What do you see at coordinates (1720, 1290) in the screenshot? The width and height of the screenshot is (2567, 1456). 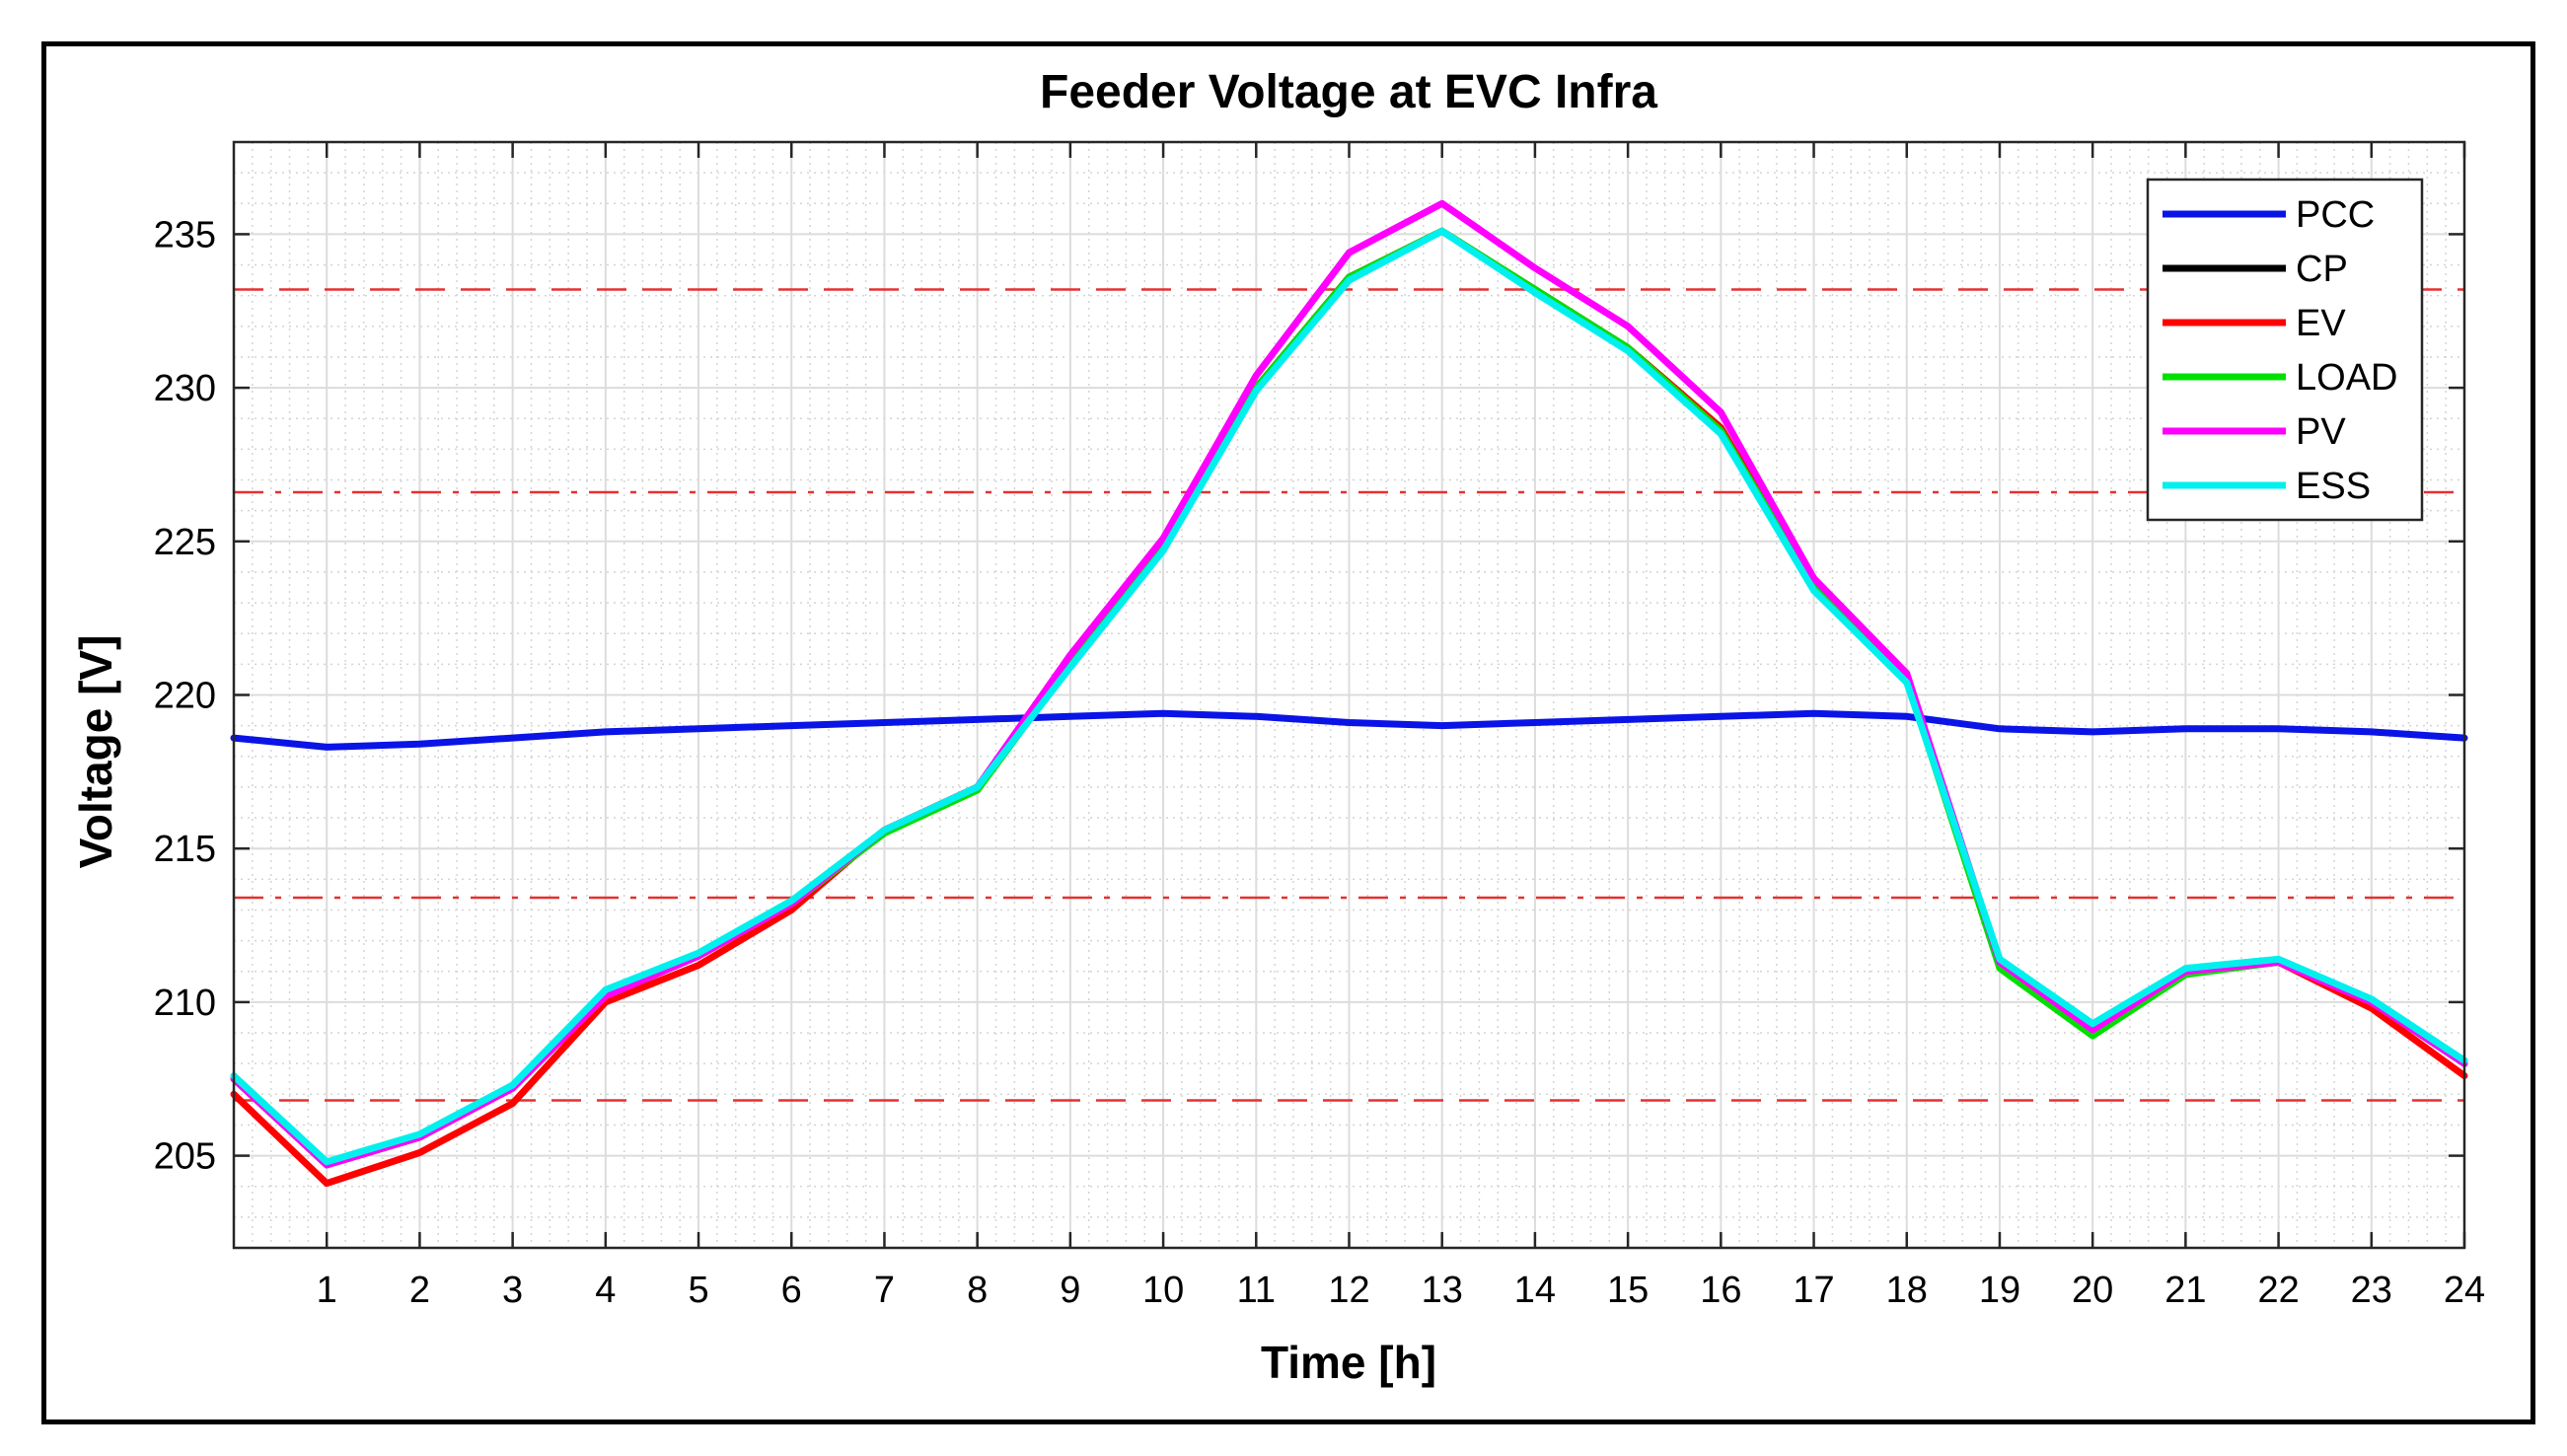 I see `x-tick-label: 16` at bounding box center [1720, 1290].